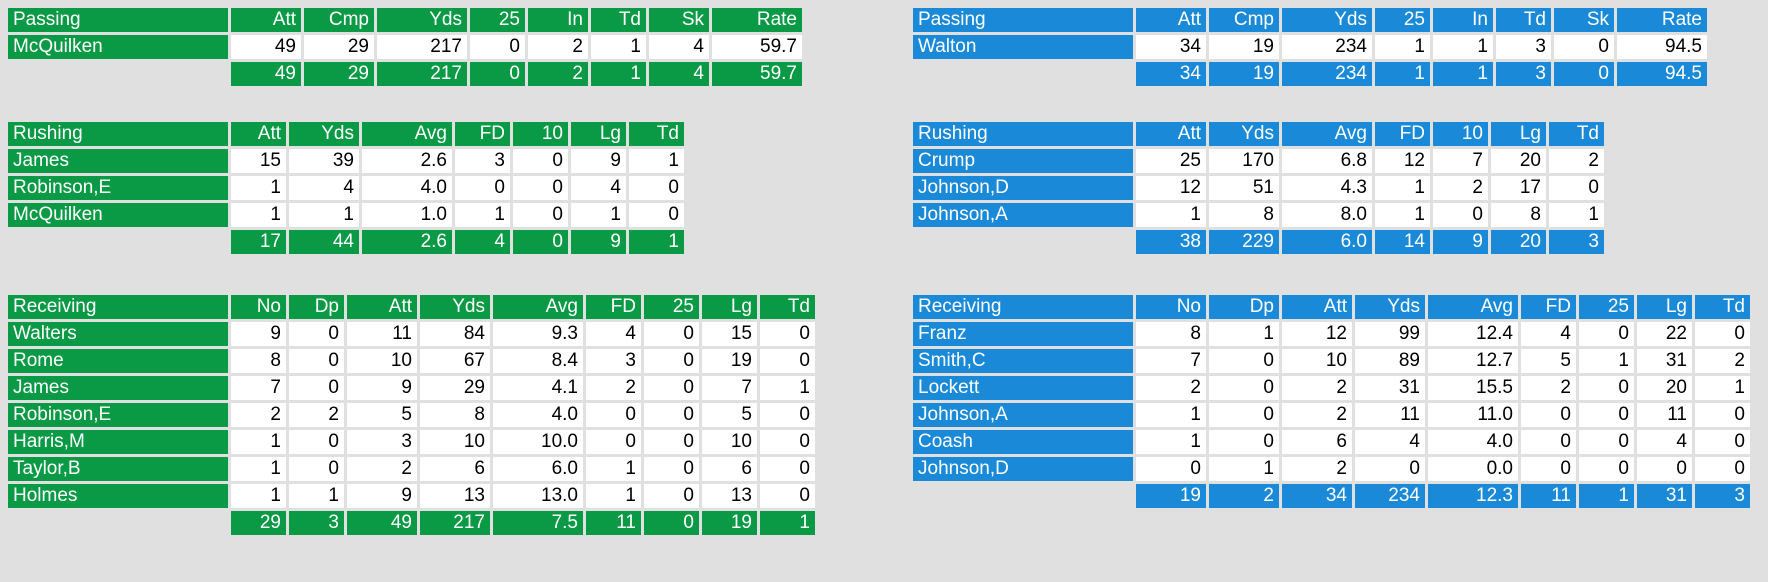 This screenshot has width=1768, height=582. What do you see at coordinates (1390, 388) in the screenshot?
I see `stat-cell: 31` at bounding box center [1390, 388].